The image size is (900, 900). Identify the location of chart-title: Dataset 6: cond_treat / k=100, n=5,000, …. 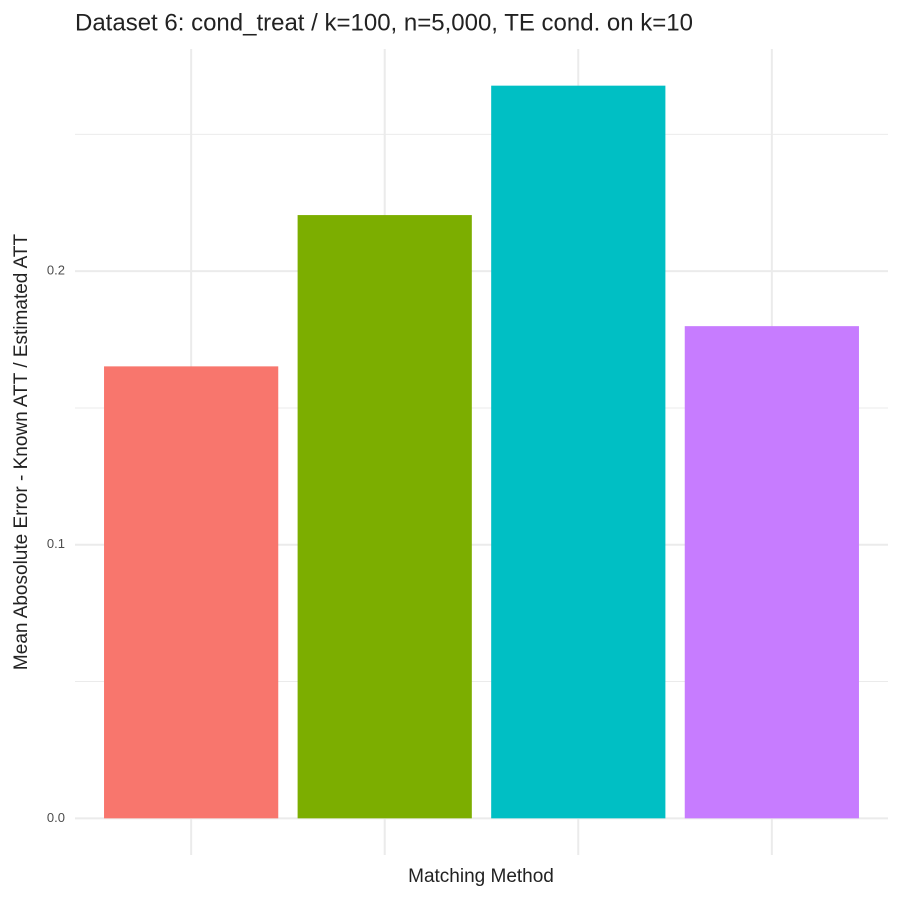
(384, 22).